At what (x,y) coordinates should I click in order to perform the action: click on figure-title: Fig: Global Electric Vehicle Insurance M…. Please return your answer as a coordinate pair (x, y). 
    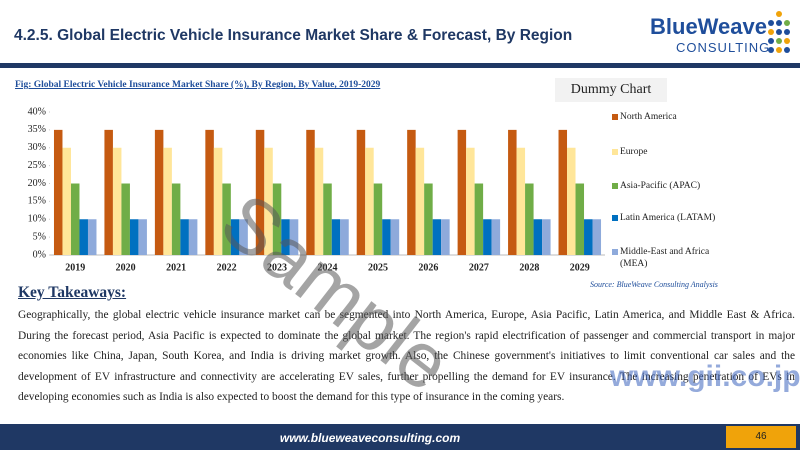
    Looking at the image, I should click on (198, 85).